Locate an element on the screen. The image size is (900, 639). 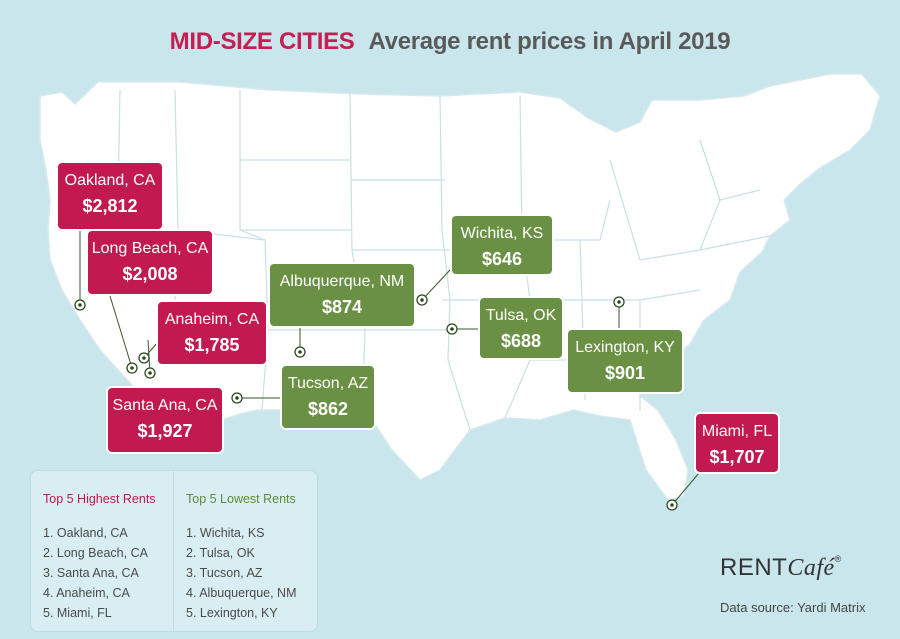
callout-city: Albuquerque, NM is located at coordinates (342, 281).